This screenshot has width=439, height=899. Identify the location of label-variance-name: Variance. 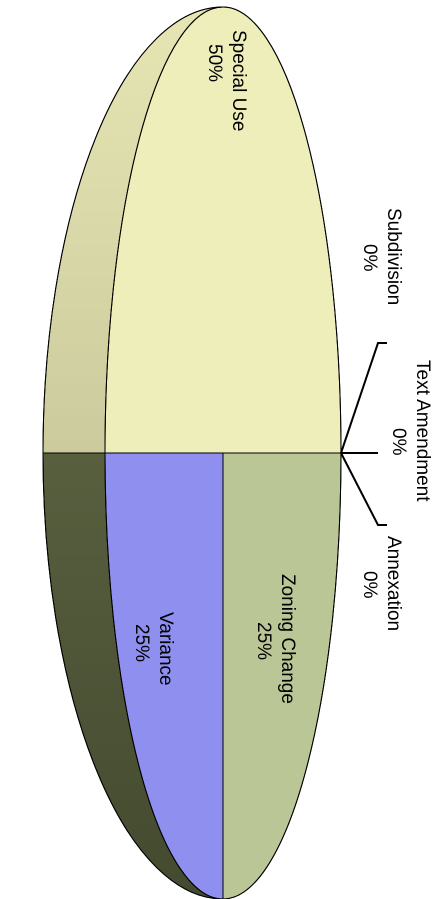
(165, 649).